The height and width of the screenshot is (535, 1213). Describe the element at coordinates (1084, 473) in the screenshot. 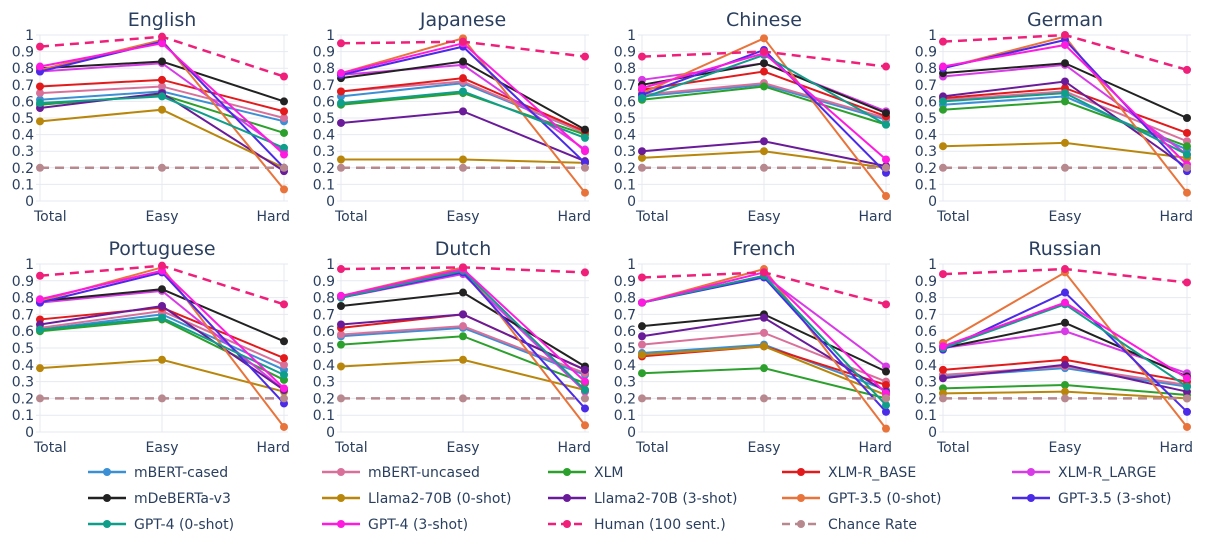

I see `legend-item-xlm-r-large: XLM-R_LARGE` at that location.